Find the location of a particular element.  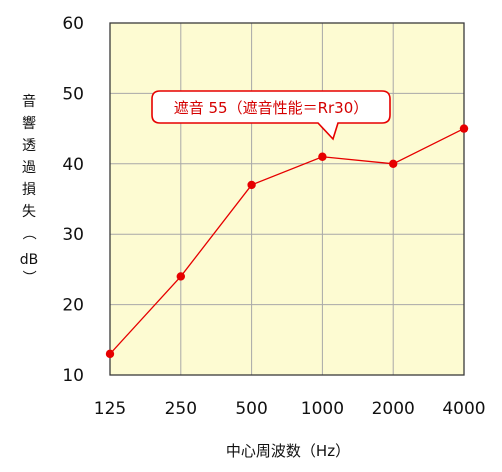

y-axis-label-char: 失 is located at coordinates (29, 212).